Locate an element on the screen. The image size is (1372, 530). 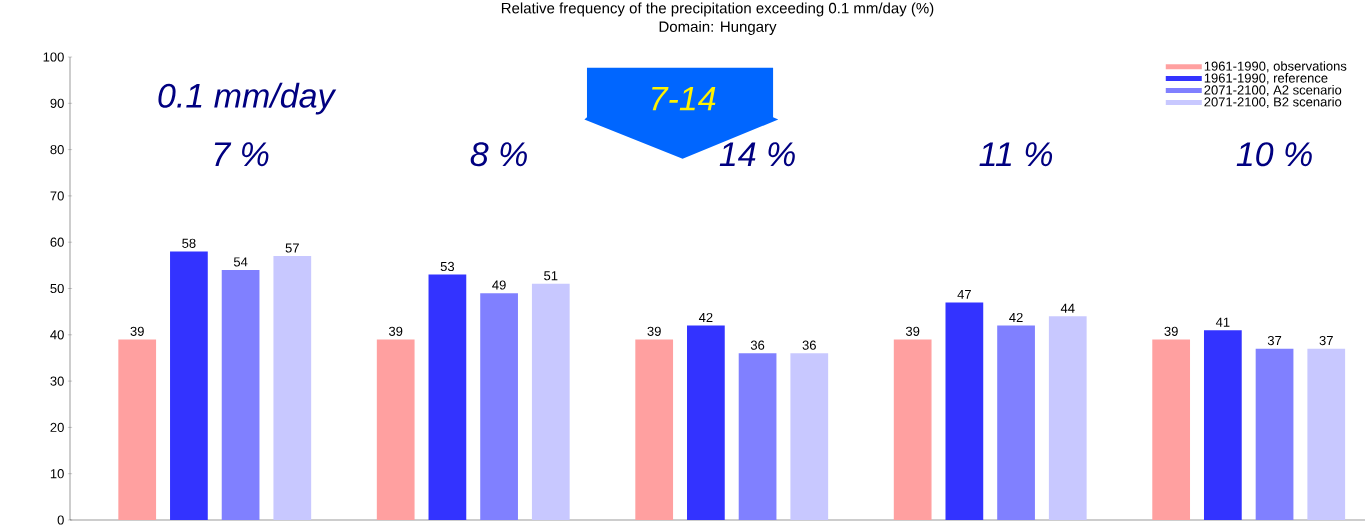
chart-title: Relative frequency of the precipitation exceeding 0.1 mm/day (%) is located at coordinates (717, 9).